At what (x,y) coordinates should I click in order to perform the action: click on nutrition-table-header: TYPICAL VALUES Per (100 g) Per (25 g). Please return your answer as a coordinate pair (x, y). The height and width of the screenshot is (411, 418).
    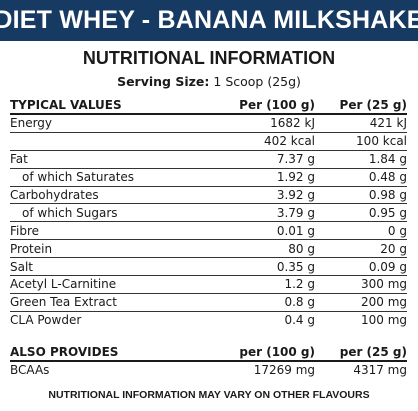
    Looking at the image, I should click on (208, 105).